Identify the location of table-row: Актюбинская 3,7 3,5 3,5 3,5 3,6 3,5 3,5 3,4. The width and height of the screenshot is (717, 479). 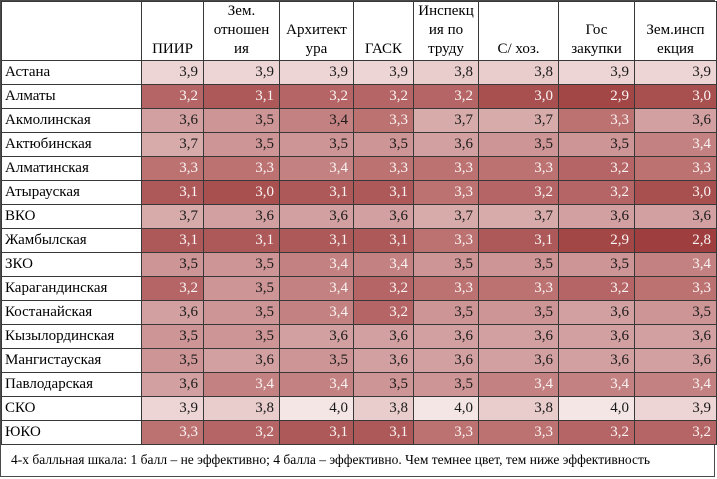
(359, 144).